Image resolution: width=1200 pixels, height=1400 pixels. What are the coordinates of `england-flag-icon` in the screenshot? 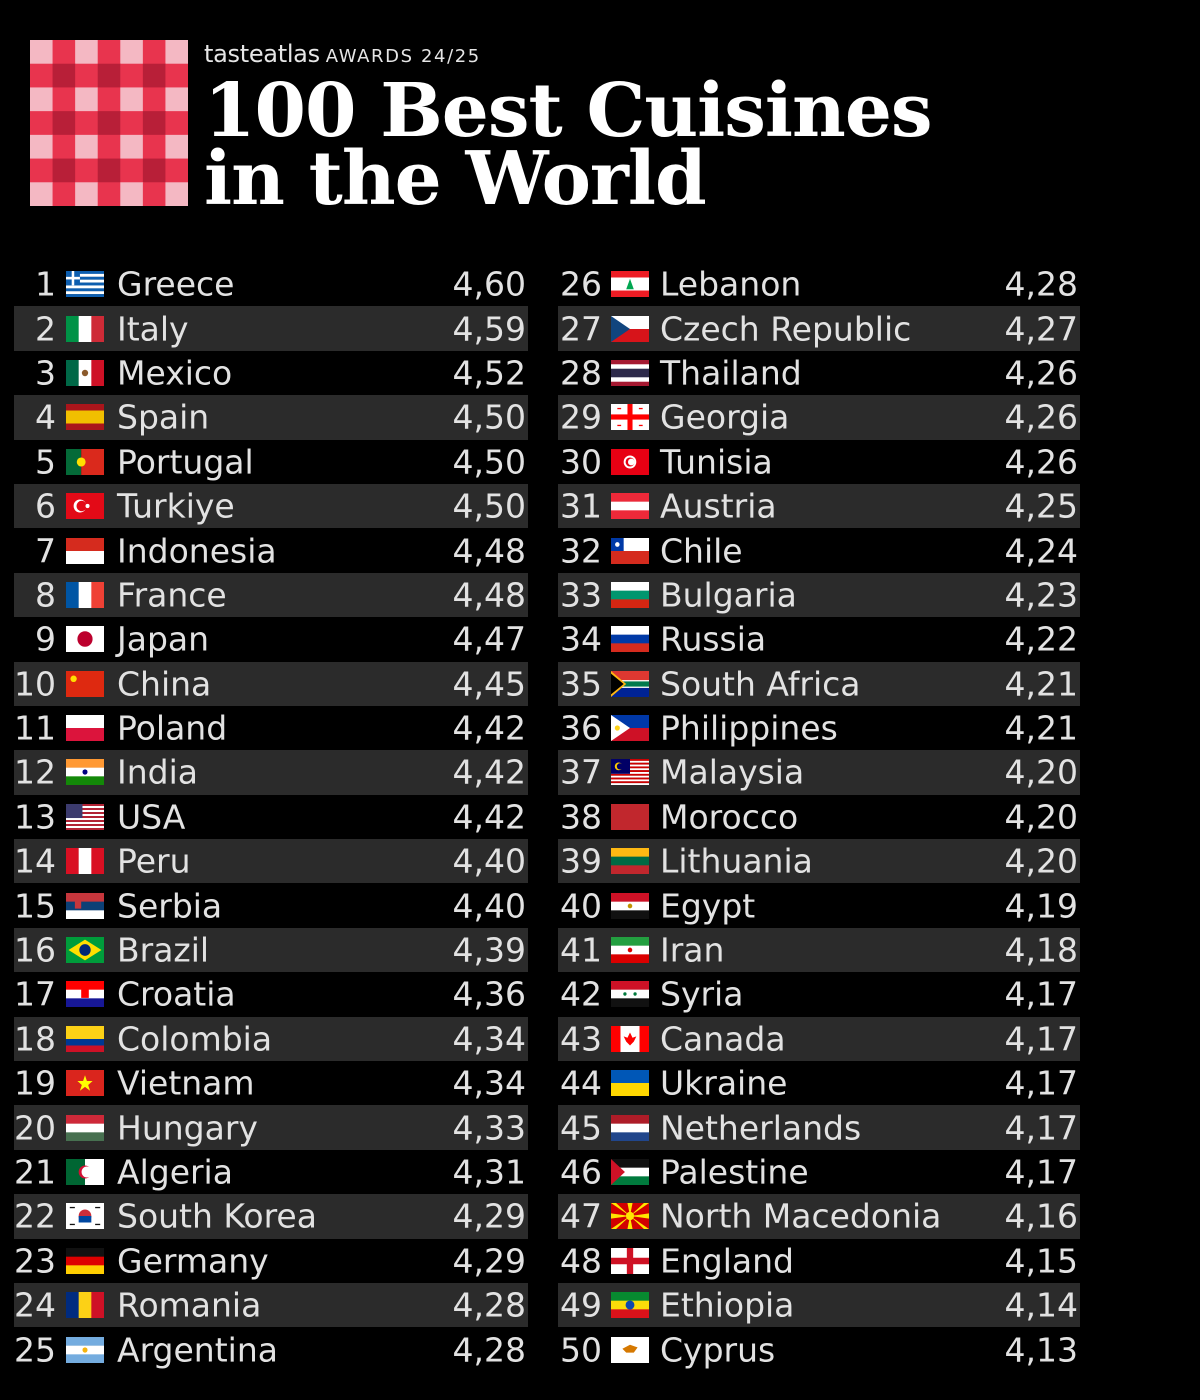 It's located at (630, 1260).